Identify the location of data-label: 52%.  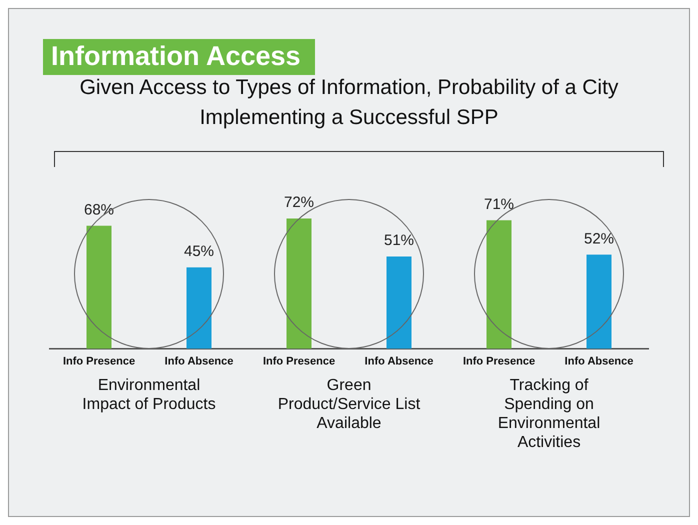
(599, 239).